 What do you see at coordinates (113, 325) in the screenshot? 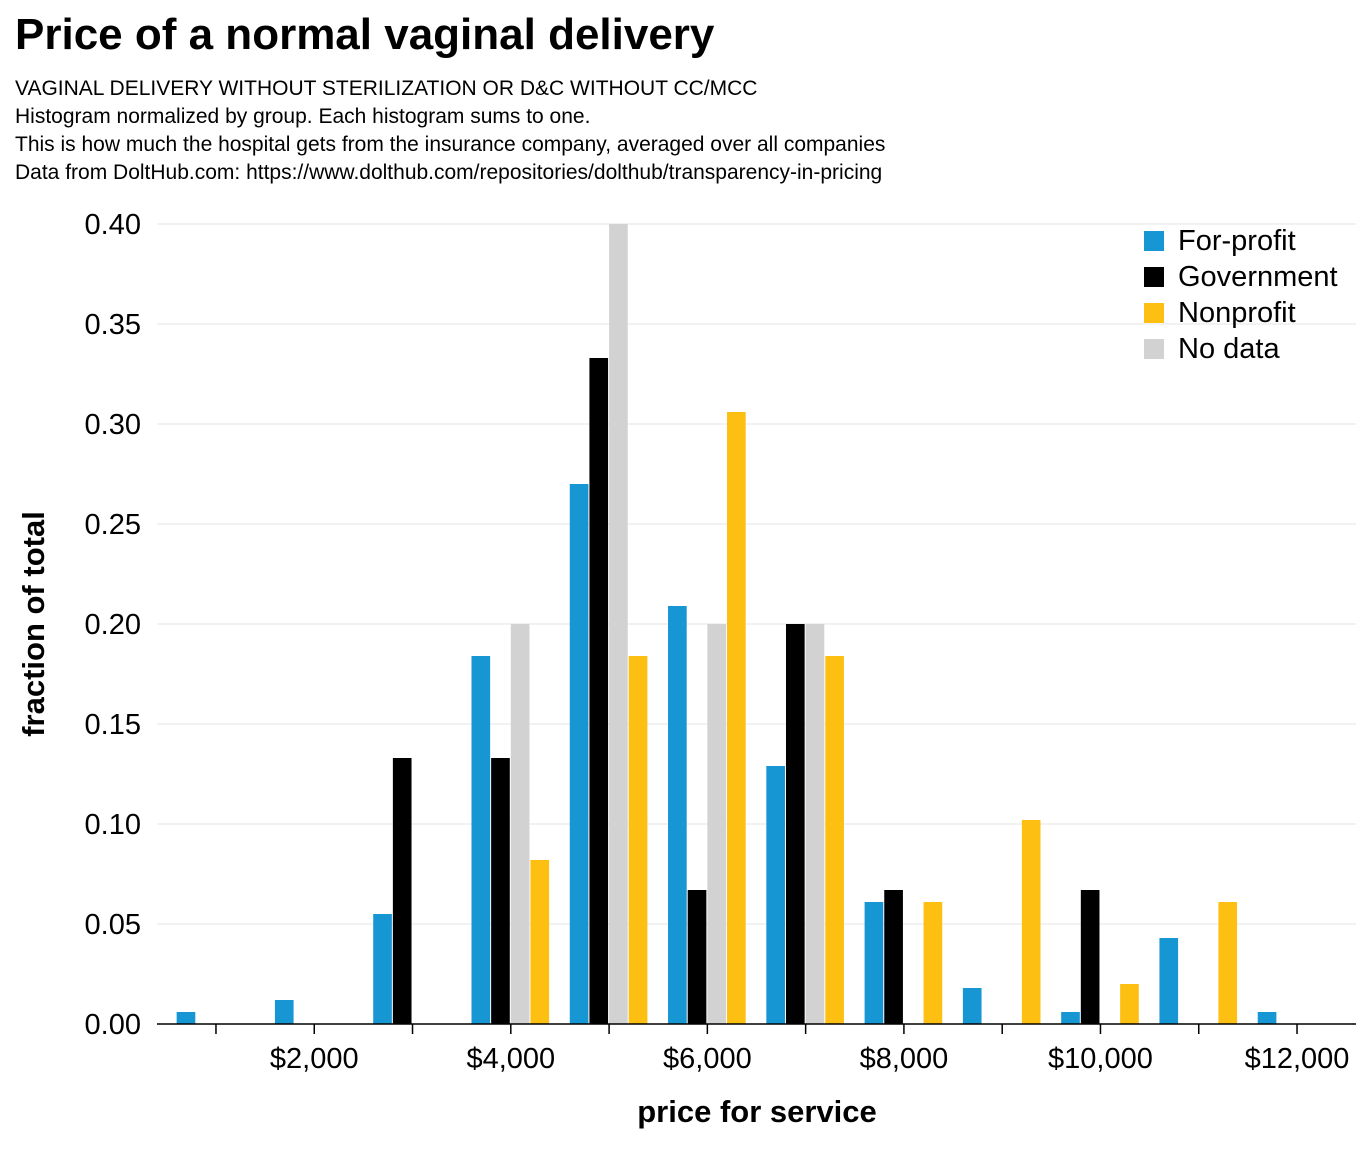
I see `y-tick-label: 0.35` at bounding box center [113, 325].